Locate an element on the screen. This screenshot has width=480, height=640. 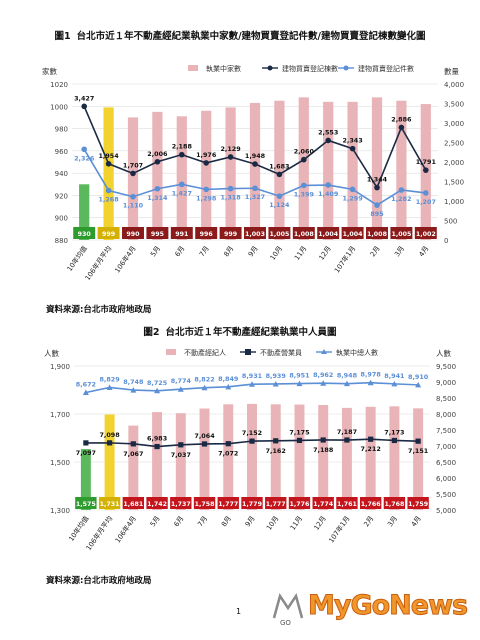
right-tick-label: 7,500 is located at coordinates (446, 431).